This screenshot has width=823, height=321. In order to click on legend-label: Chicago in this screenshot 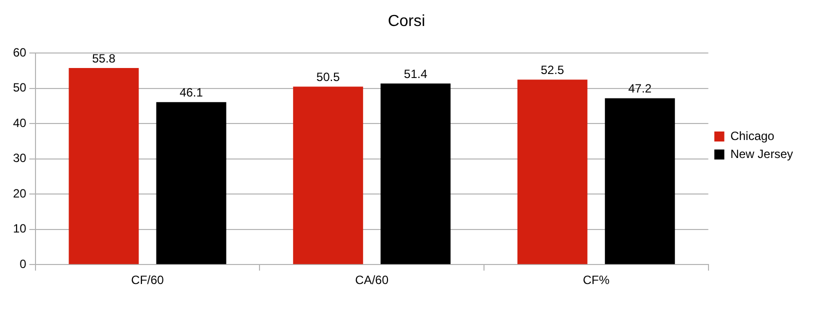, I will do `click(752, 135)`.